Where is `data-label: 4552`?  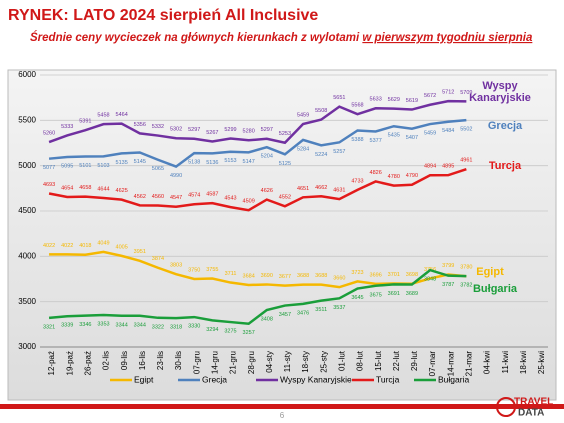 data-label: 4552 is located at coordinates (285, 198).